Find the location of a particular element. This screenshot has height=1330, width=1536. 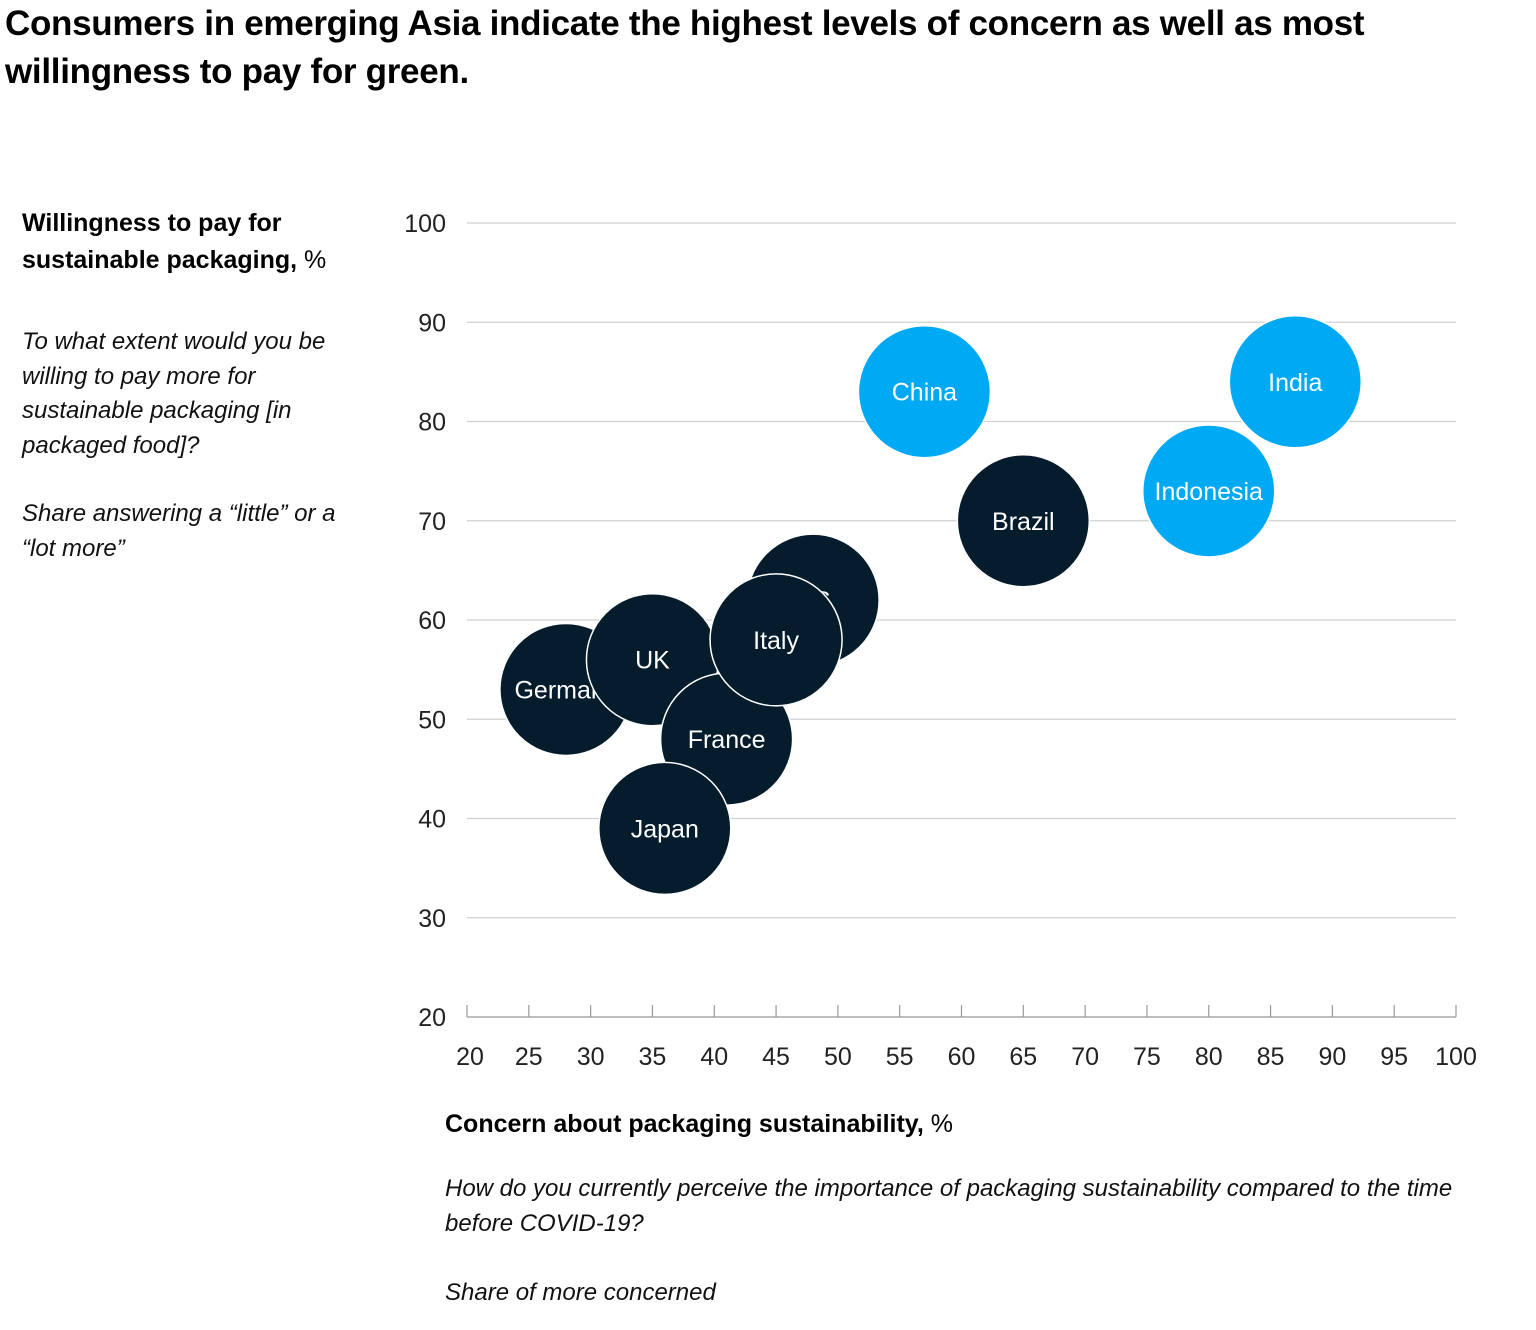

x-tick-label-20: 20 is located at coordinates (470, 1057).